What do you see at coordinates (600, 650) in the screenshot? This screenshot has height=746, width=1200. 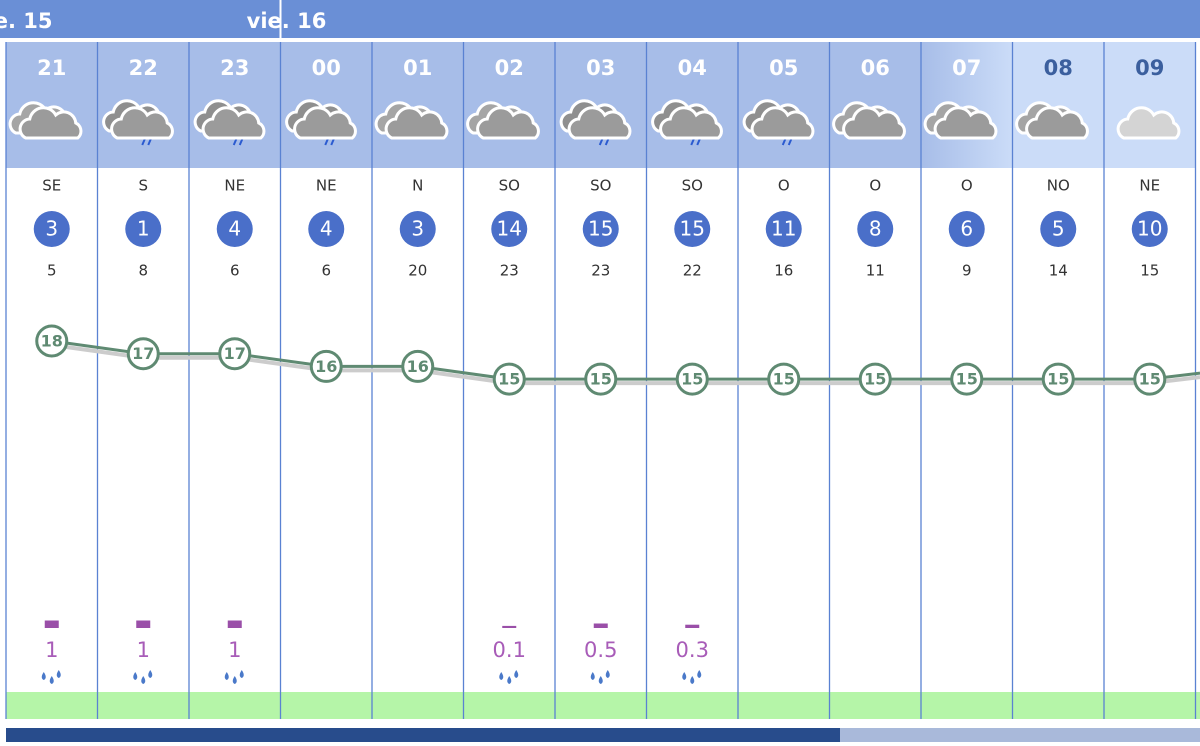 I see `precip-value: 0.5` at bounding box center [600, 650].